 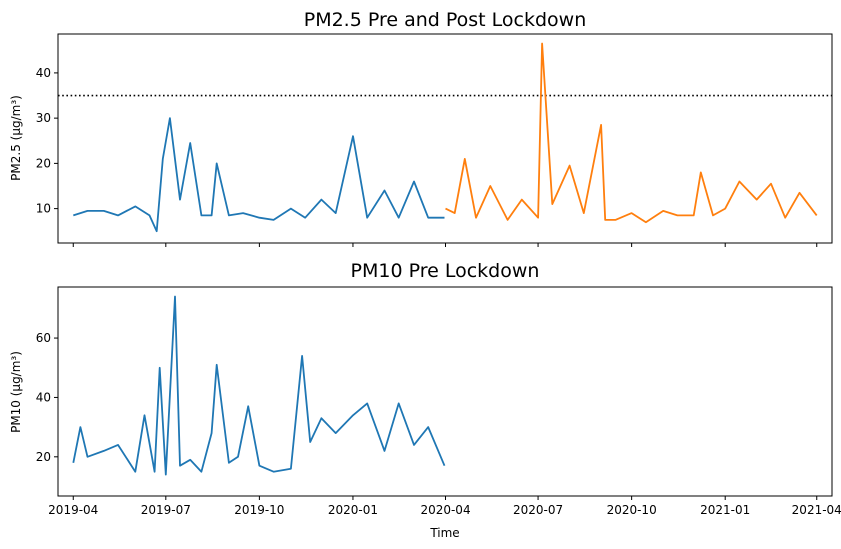 What do you see at coordinates (353, 510) in the screenshot?
I see `pm10-x-tick-label: 2020-01` at bounding box center [353, 510].